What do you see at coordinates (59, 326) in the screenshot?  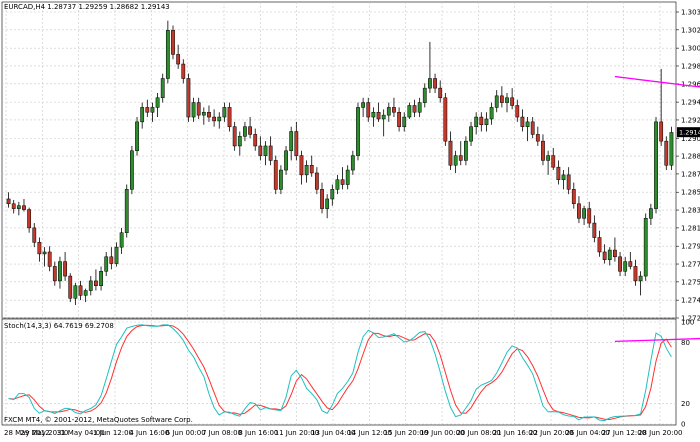 I see `oscillator-title: Stoch(14,3,3) 64.7619 69.2708` at bounding box center [59, 326].